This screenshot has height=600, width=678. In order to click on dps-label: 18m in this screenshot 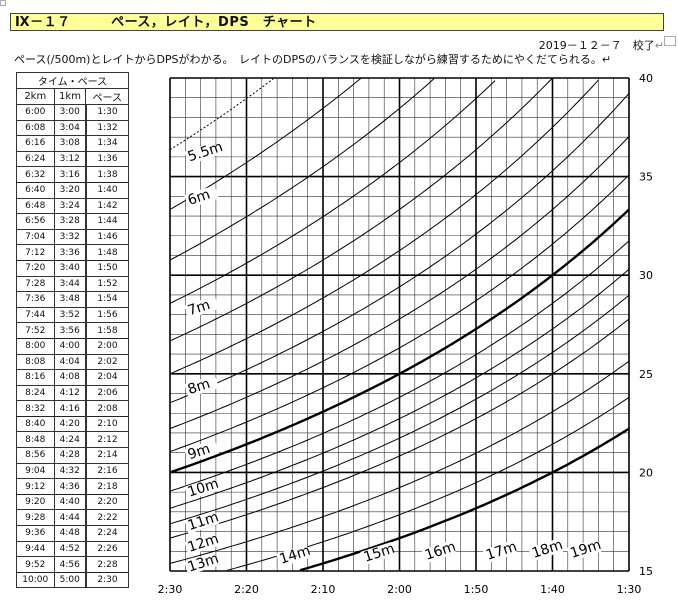, I will do `click(546, 549)`.